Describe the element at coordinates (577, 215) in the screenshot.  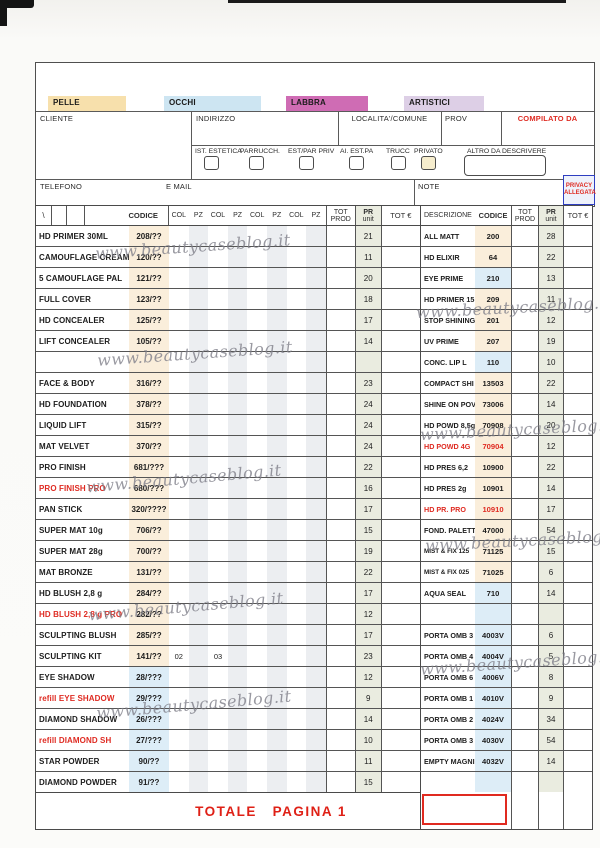
I see `tot-eur-header: TOT €` at that location.